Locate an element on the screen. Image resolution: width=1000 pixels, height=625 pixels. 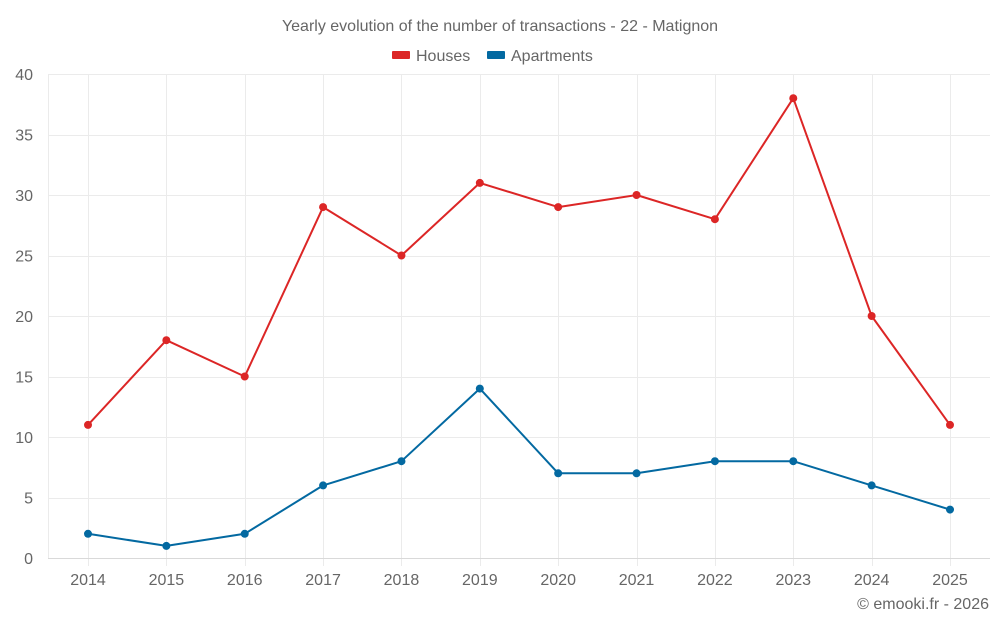
y-axis-ticks: 0 5 10 15 20 25 30 35 40 is located at coordinates (24, 317).